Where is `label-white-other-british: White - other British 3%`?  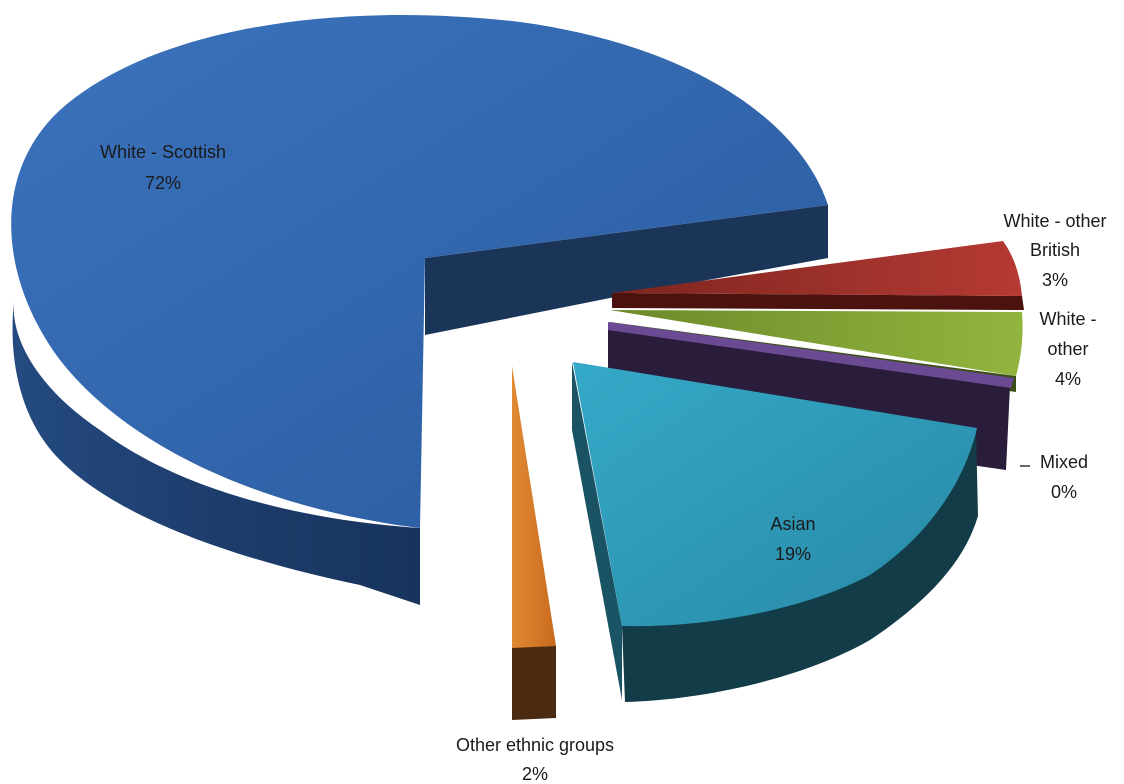 label-white-other-british: White - other British 3% is located at coordinates (1054, 250).